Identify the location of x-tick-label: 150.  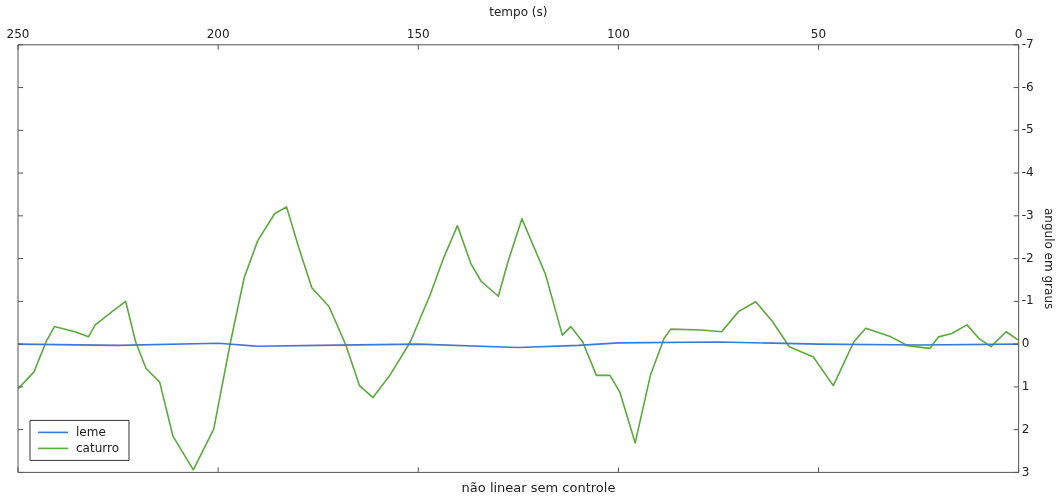
(418, 33).